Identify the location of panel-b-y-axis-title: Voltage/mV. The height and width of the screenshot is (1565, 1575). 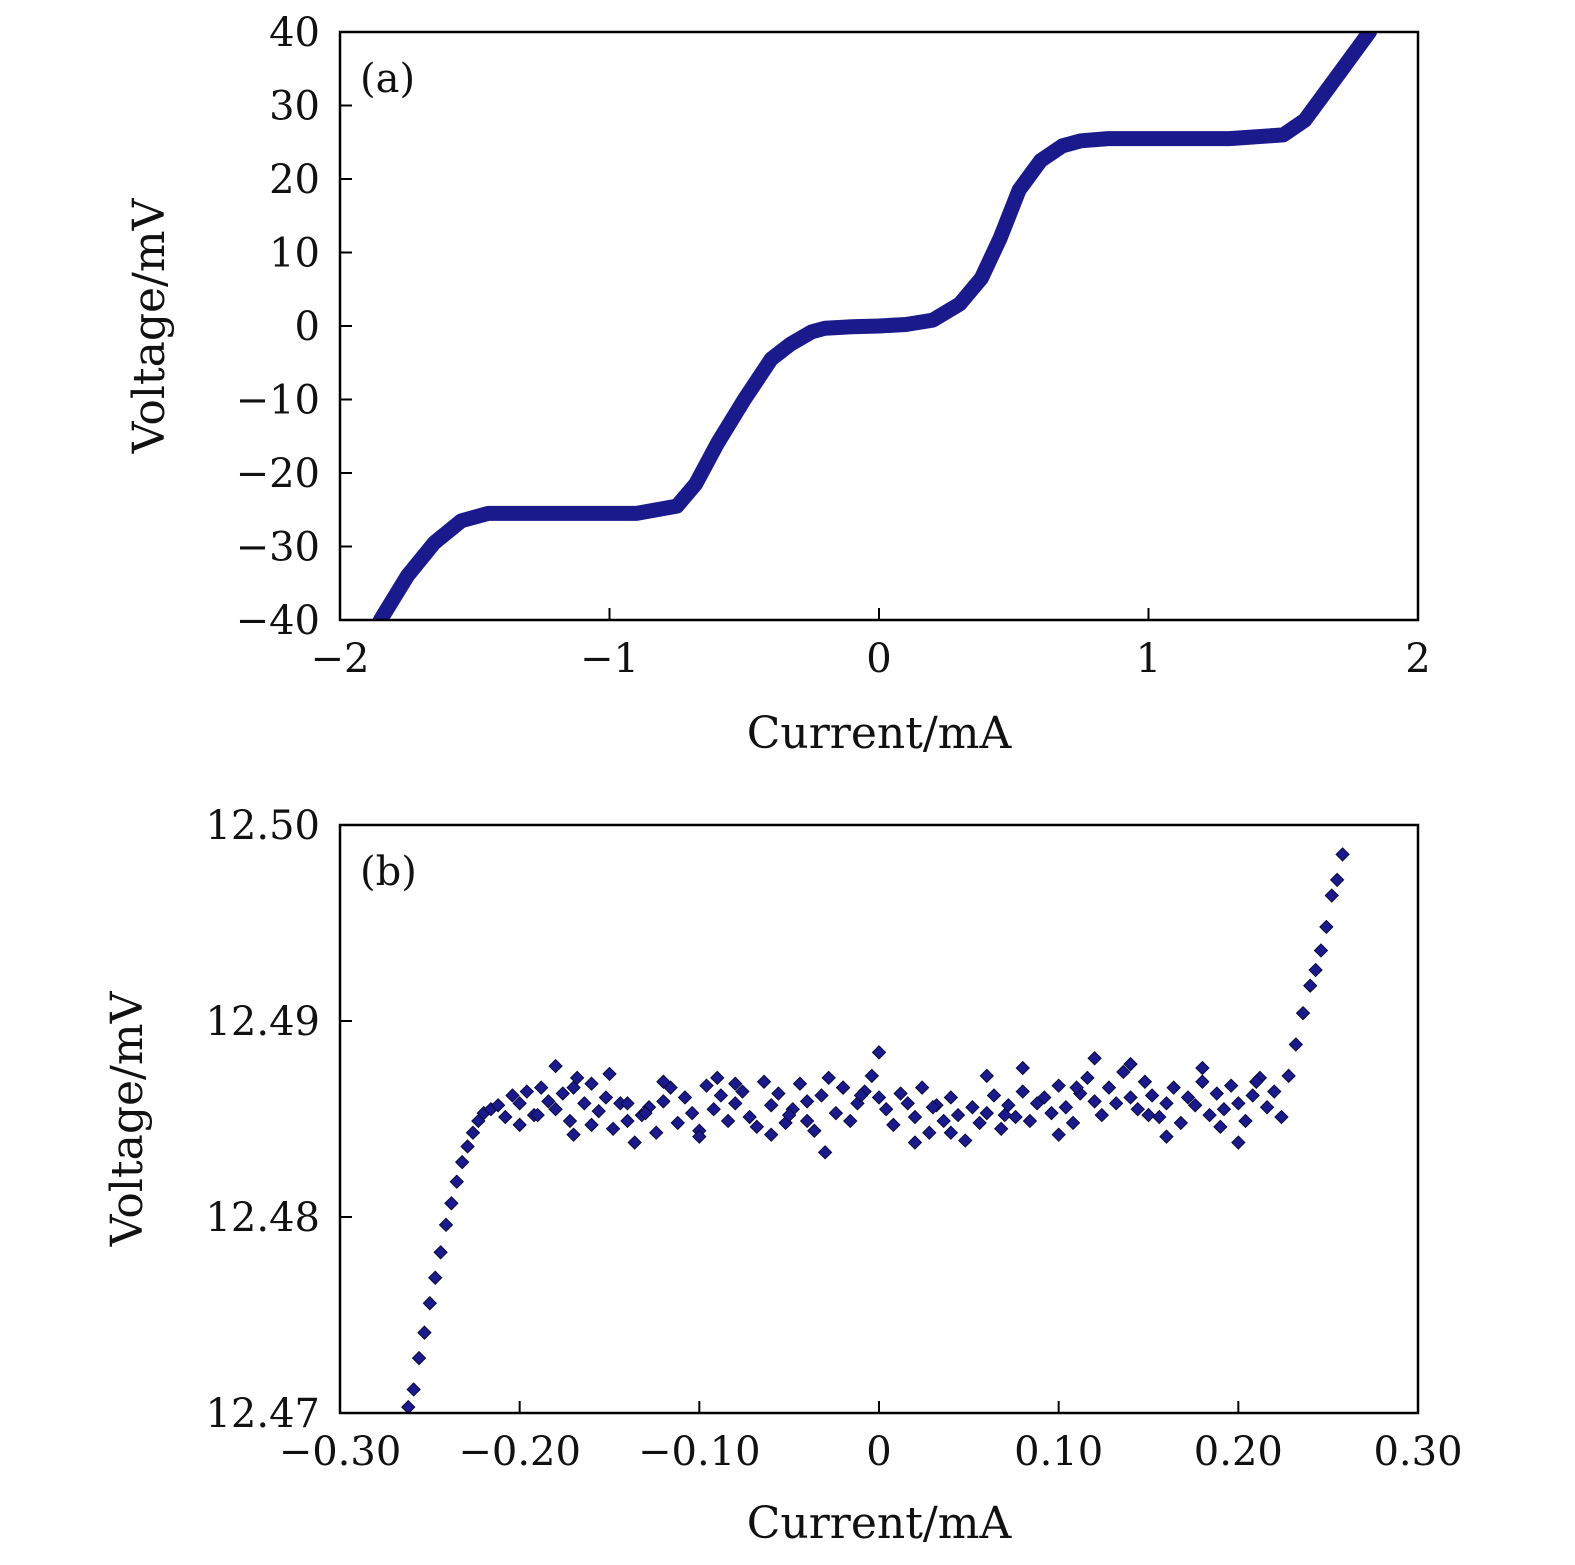
(127, 1118).